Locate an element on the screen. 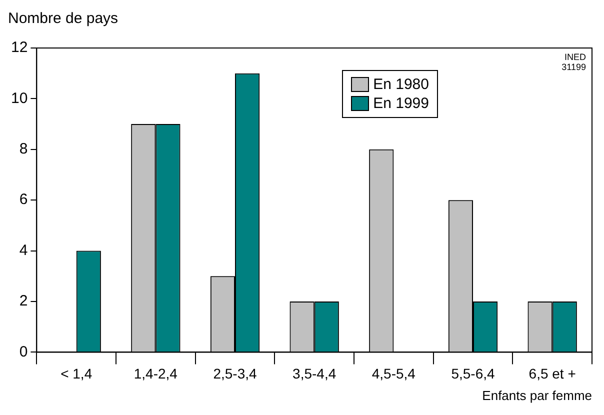 The width and height of the screenshot is (604, 415). y-tick-label: 12 is located at coordinates (19, 47).